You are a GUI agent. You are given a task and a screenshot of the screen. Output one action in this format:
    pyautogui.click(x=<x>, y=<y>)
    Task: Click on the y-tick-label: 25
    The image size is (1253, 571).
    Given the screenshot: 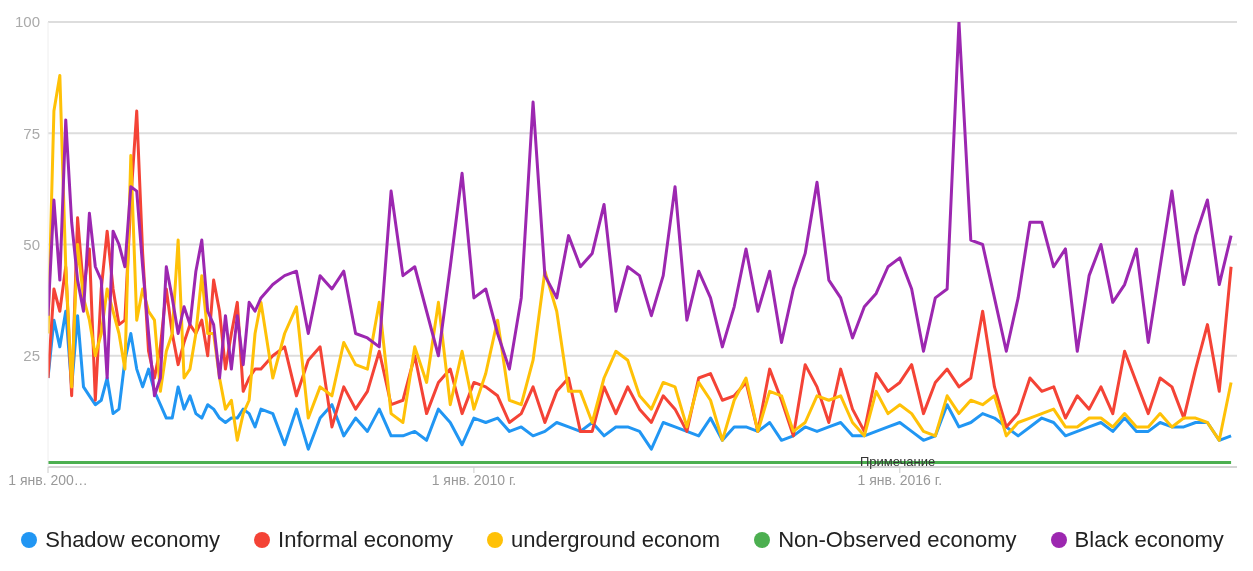 What is the action you would take?
    pyautogui.click(x=31, y=356)
    